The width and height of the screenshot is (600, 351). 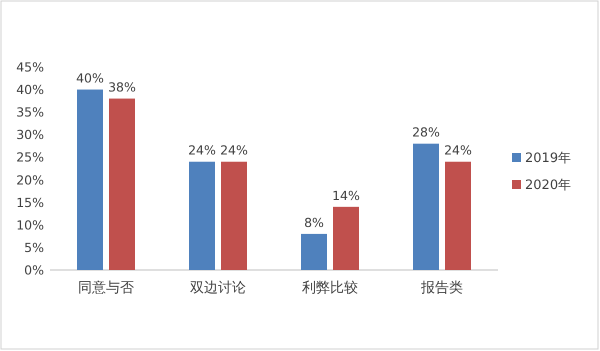 What do you see at coordinates (346, 195) in the screenshot?
I see `text: 14%` at bounding box center [346, 195].